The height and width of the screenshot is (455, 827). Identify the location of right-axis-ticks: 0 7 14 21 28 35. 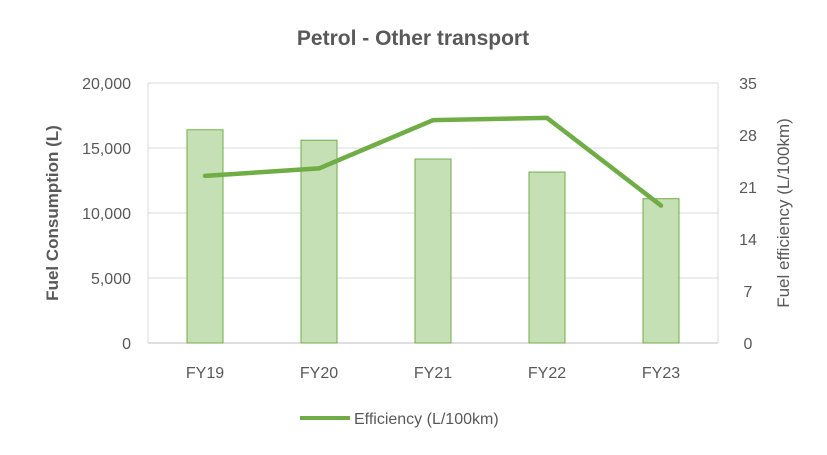
(748, 214).